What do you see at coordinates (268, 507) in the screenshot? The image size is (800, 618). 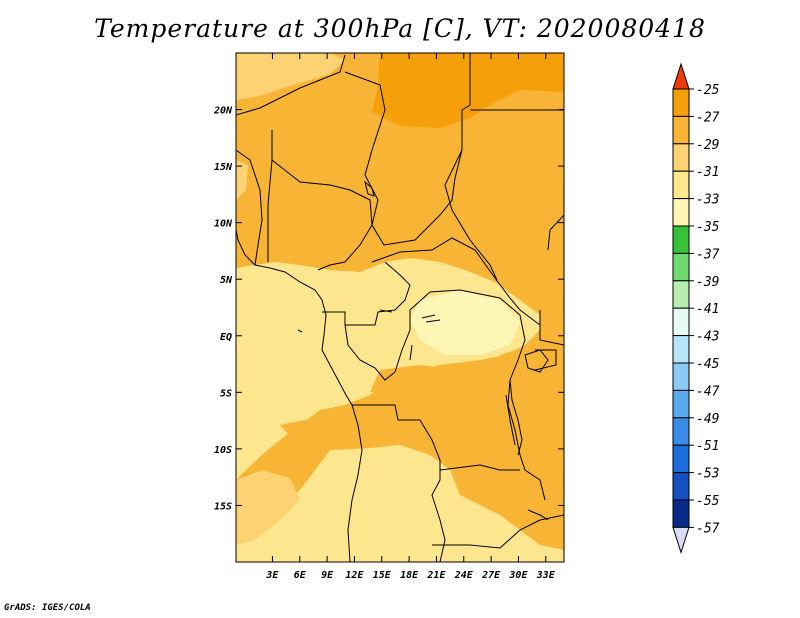 I see `field-cool-southwest` at bounding box center [268, 507].